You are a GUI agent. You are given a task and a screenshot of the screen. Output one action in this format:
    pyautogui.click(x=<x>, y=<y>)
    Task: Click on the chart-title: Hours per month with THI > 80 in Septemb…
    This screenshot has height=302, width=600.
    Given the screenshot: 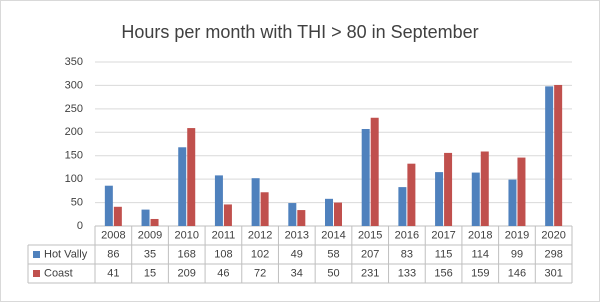 What is the action you would take?
    pyautogui.click(x=299, y=32)
    